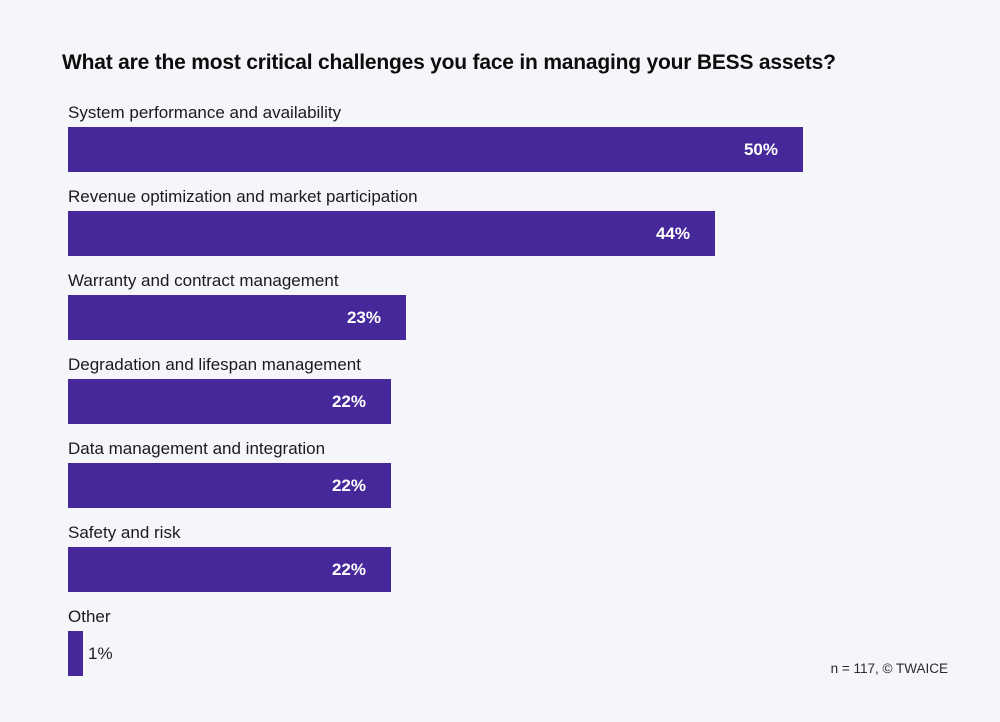 The image size is (1000, 722). What do you see at coordinates (203, 280) in the screenshot?
I see `bar-category-label: Warranty and contract management` at bounding box center [203, 280].